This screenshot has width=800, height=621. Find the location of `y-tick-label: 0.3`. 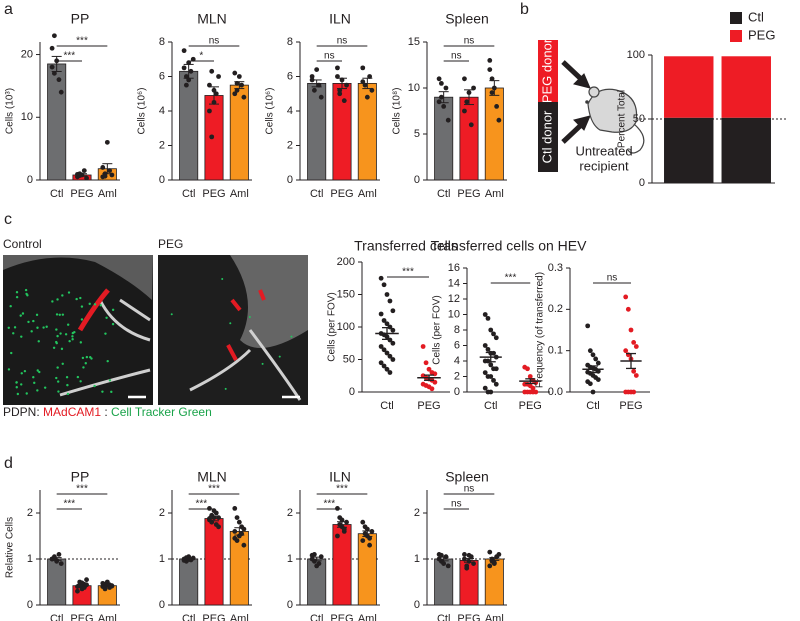

y-tick-label: 0.3 is located at coordinates (555, 268).